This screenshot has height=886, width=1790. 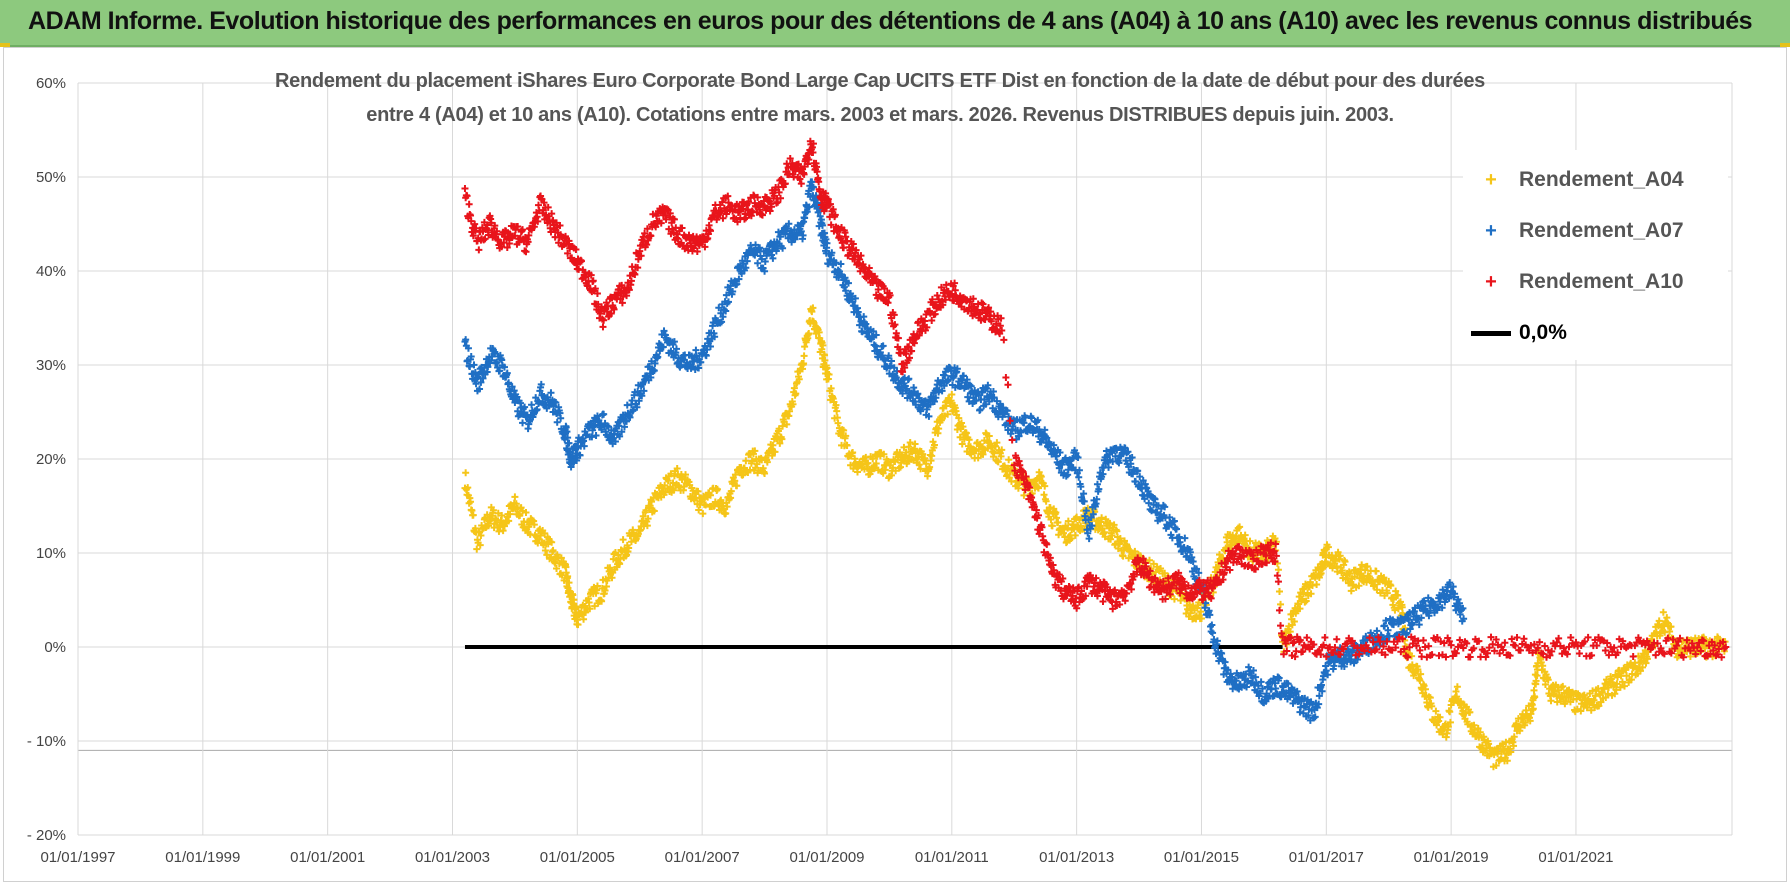 What do you see at coordinates (46, 835) in the screenshot?
I see `y-tick-label: - 20%` at bounding box center [46, 835].